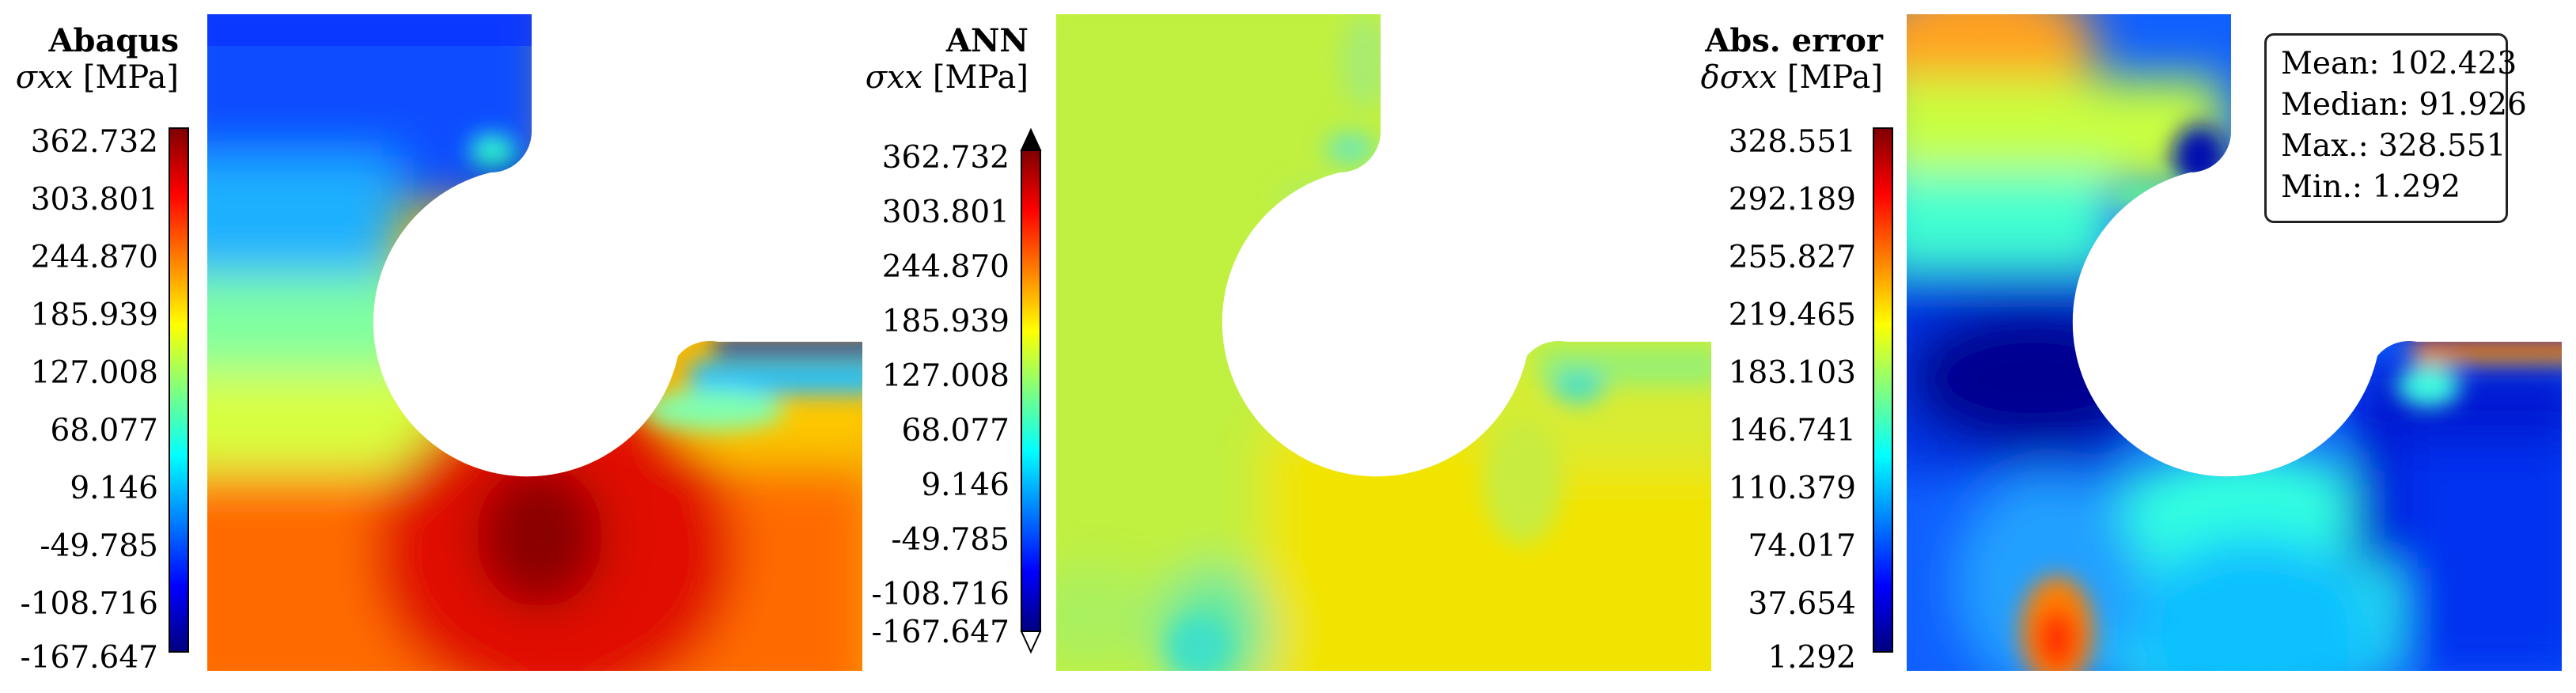 This screenshot has height=693, width=2576. I want to click on panel-title: Abaqus, so click(114, 41).